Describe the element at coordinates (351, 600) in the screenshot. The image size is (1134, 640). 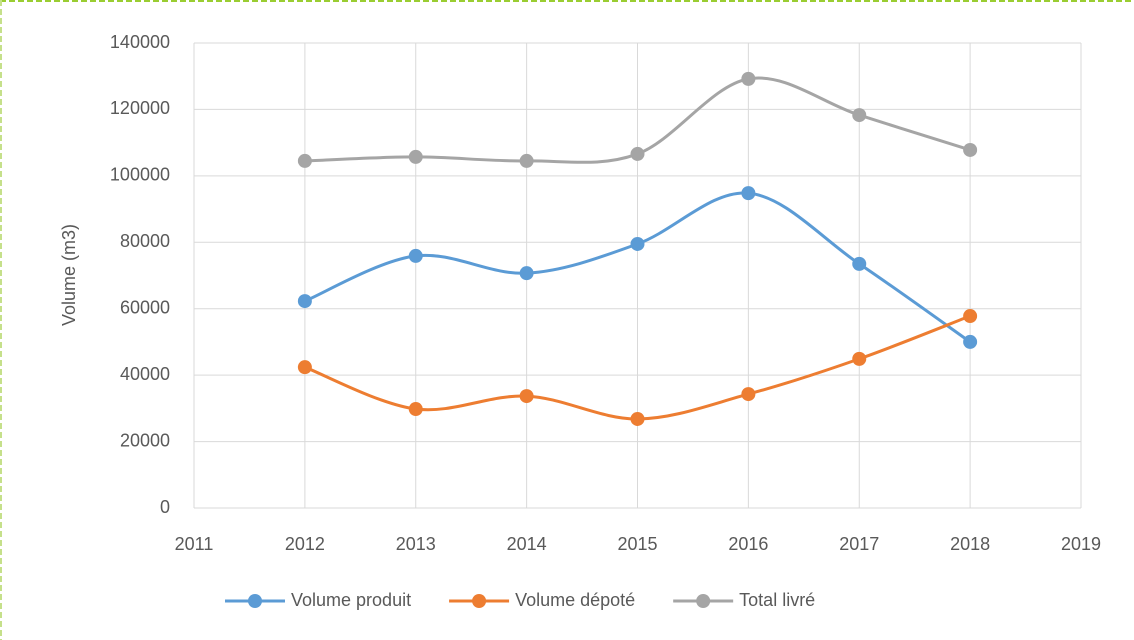
I see `legend-label: Volume produit` at that location.